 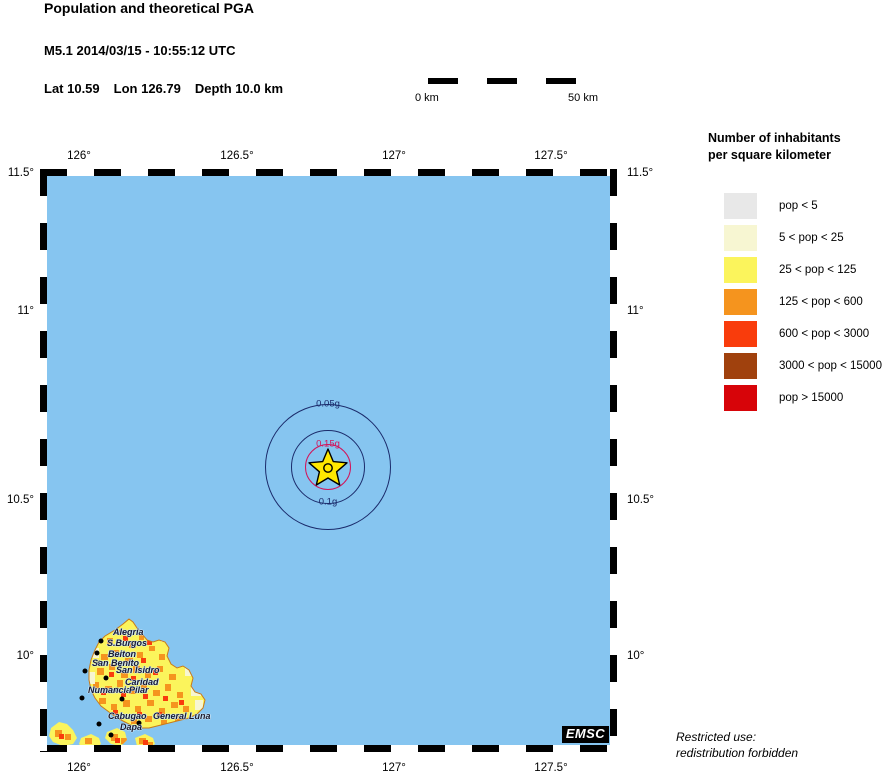 I want to click on axis-bottom-tick-2: 127°, so click(x=394, y=768).